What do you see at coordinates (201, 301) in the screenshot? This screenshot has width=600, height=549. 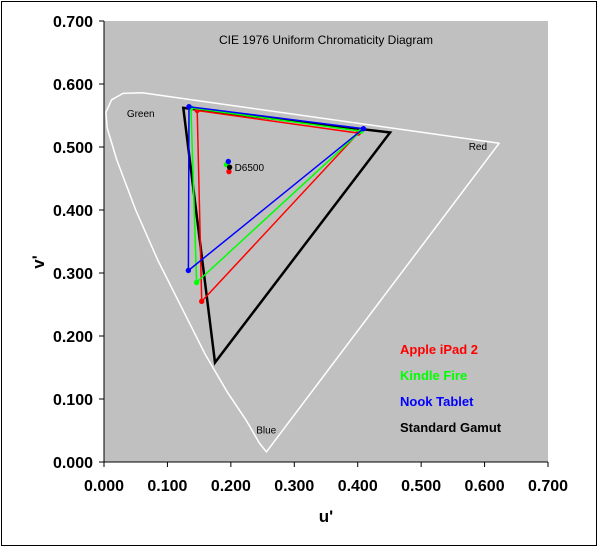 I see `apple-ipad-2-primary-point` at bounding box center [201, 301].